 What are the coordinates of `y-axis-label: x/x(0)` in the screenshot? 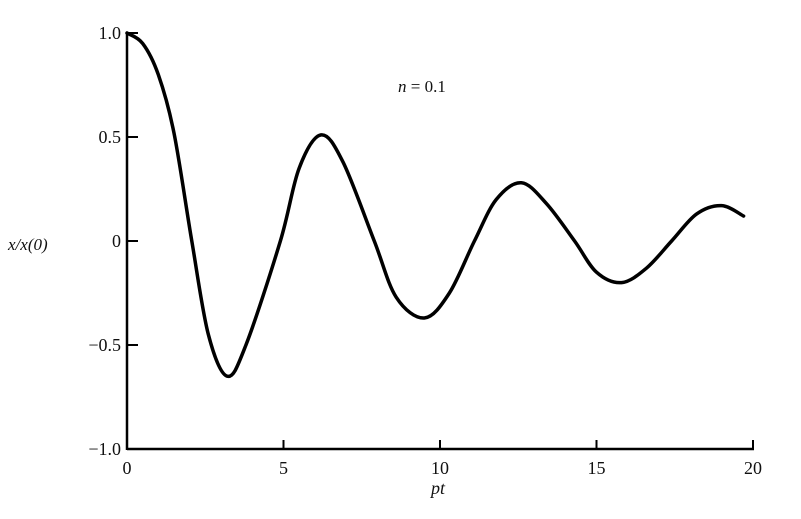 It's located at (27, 244).